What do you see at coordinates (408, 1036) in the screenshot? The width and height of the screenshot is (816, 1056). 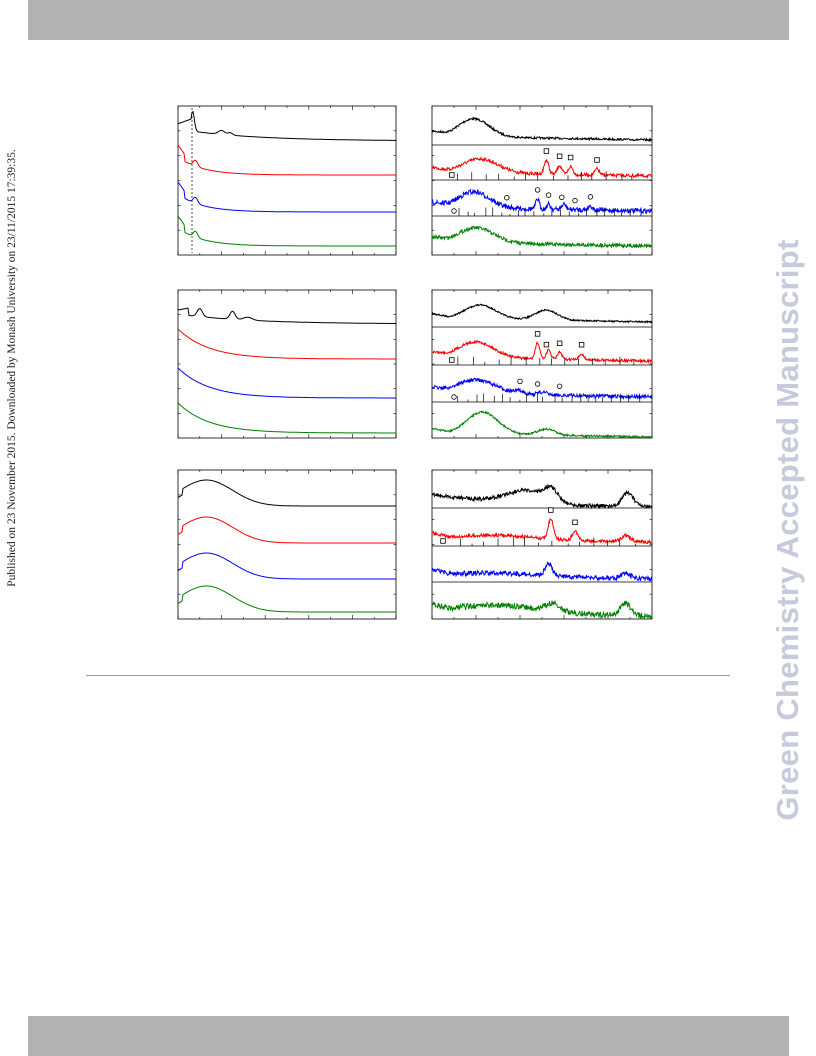 I see `footer-bar` at bounding box center [408, 1036].